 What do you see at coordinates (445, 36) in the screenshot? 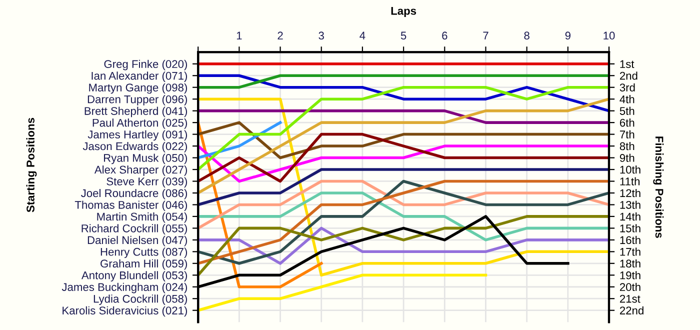
I see `x-tick-label: 6` at bounding box center [445, 36].